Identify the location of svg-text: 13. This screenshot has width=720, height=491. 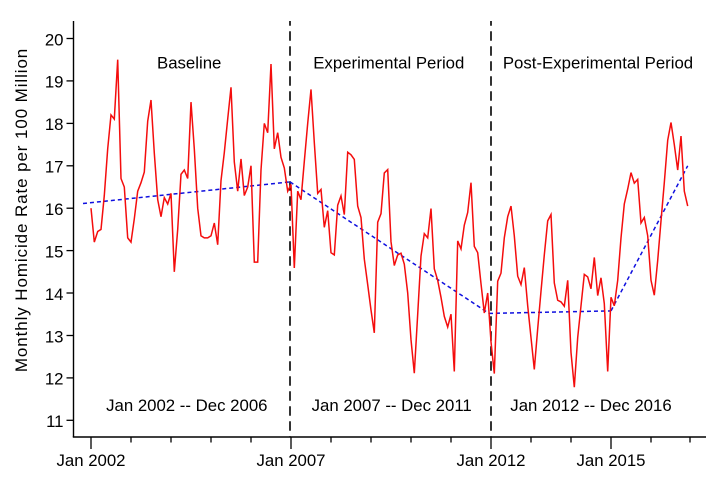
(54, 336).